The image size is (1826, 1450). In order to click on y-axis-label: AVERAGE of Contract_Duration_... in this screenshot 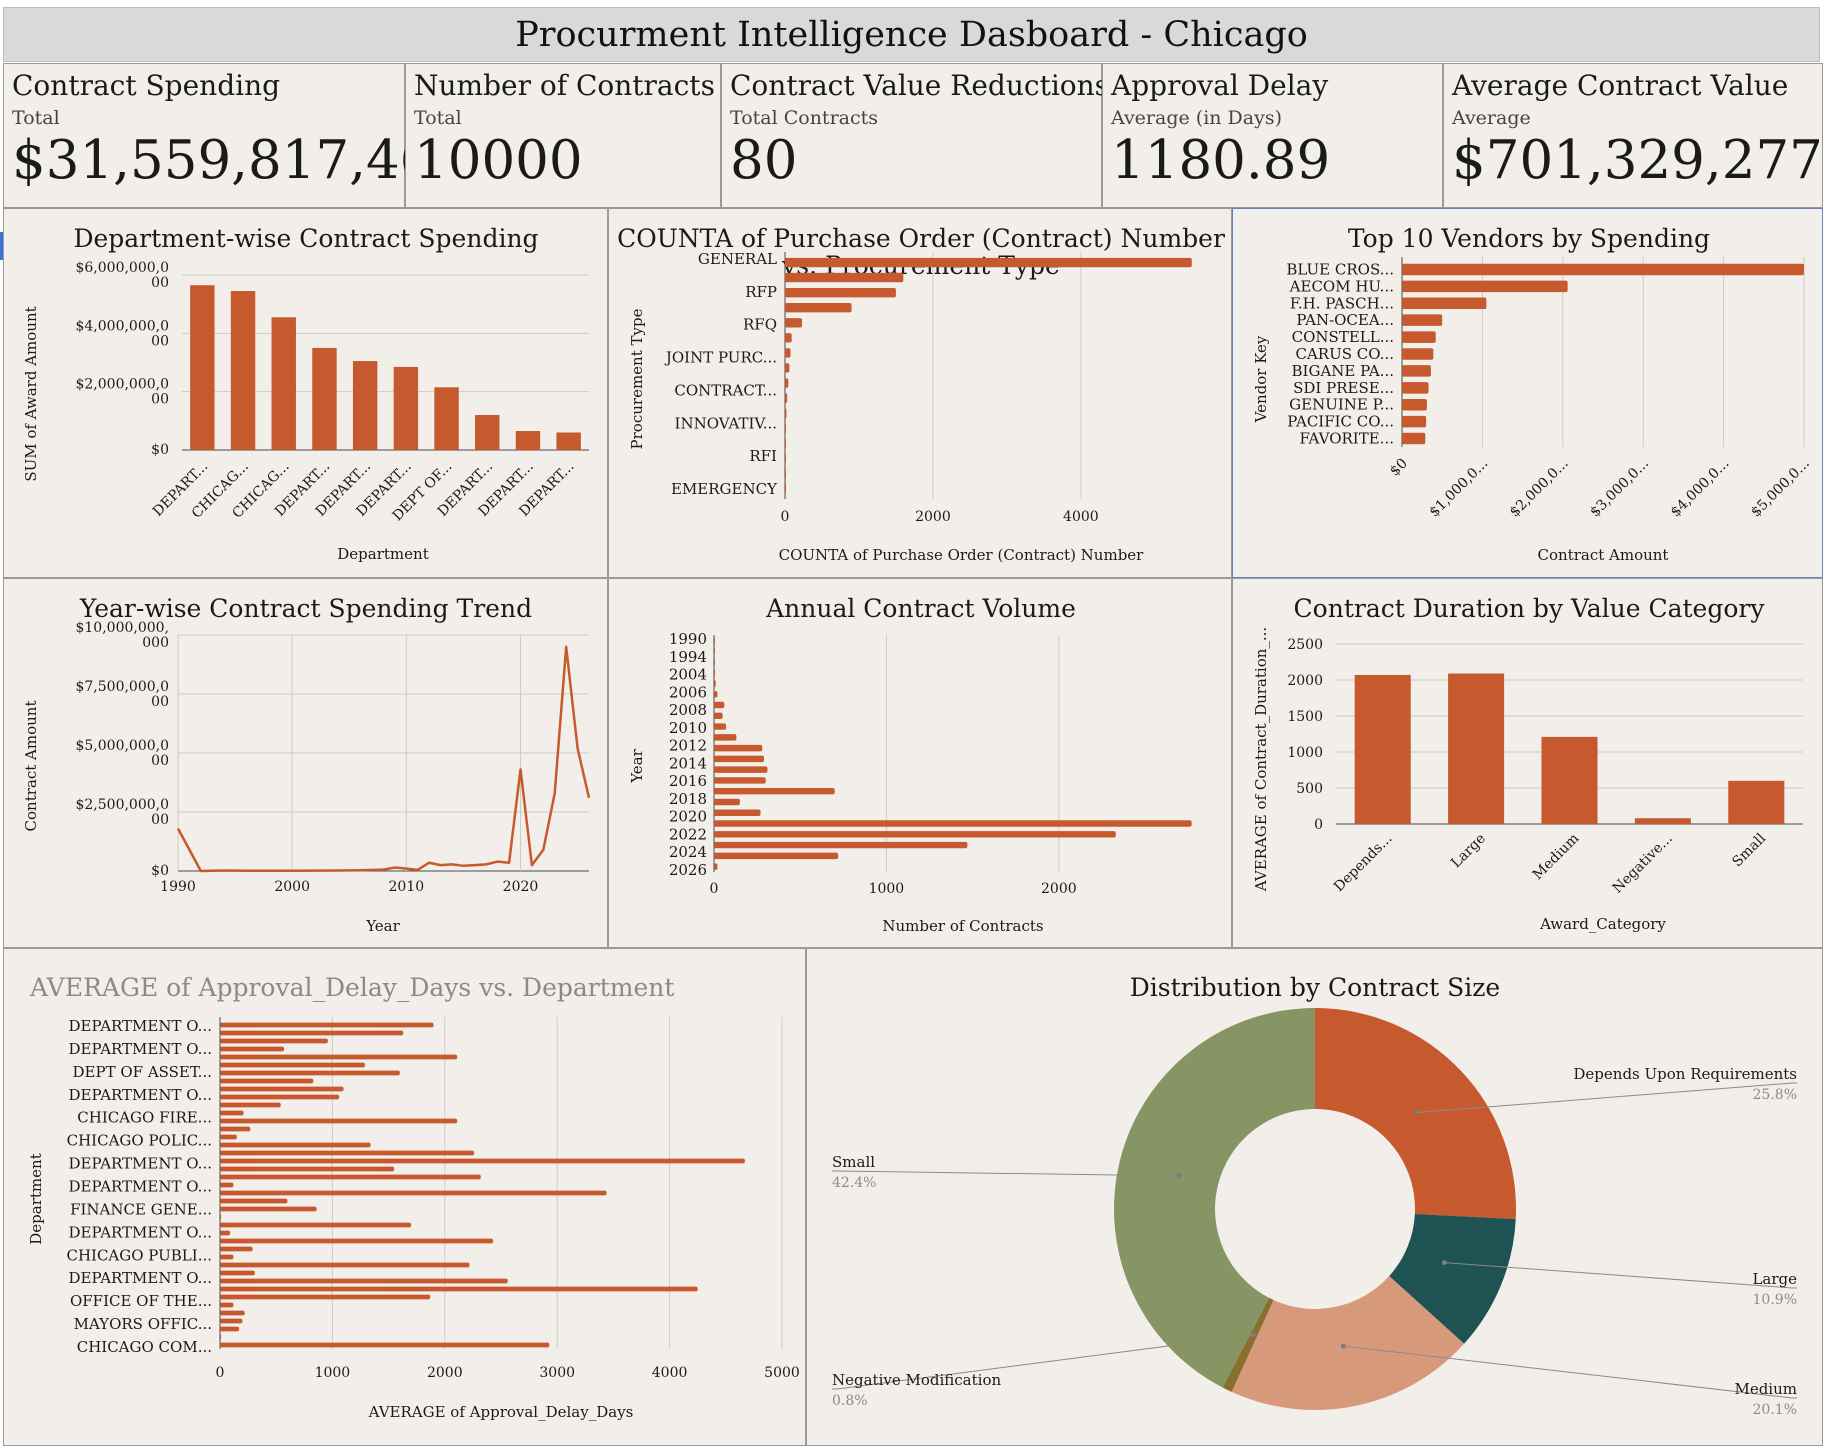, I will do `click(1261, 759)`.